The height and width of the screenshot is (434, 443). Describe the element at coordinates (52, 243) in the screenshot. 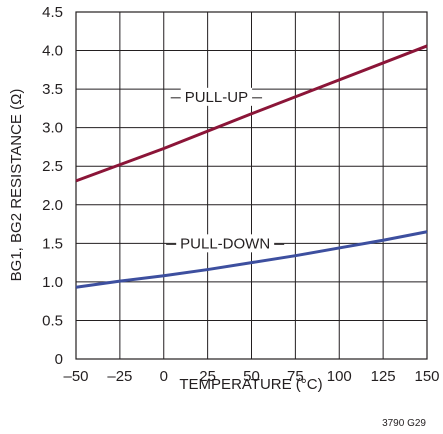

I see `y-tick-label: 1.5` at that location.